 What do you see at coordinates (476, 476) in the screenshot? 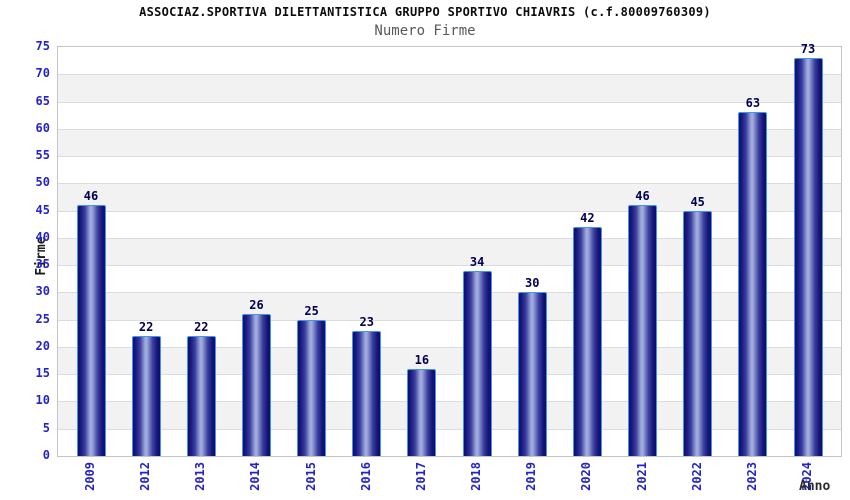
I see `x-tick-label: 2018` at bounding box center [476, 476].